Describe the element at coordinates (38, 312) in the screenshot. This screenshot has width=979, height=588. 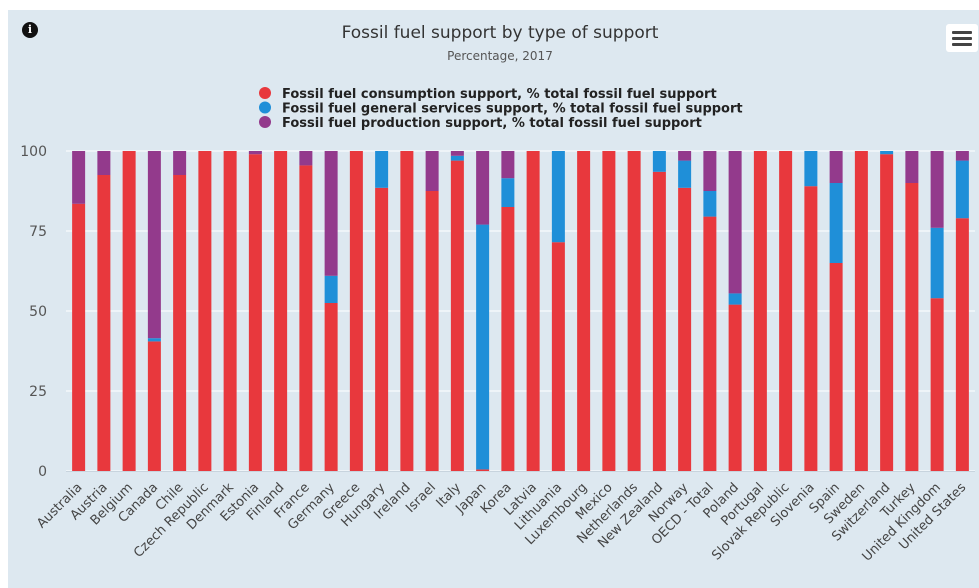
I see `y-tick-label: 50` at that location.